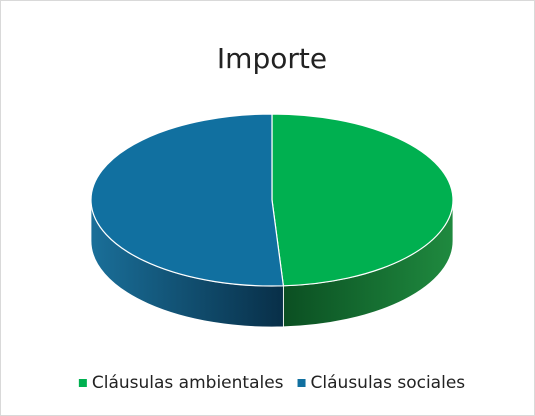  Describe the element at coordinates (388, 383) in the screenshot. I see `legend-label: Cláusulas sociales` at that location.